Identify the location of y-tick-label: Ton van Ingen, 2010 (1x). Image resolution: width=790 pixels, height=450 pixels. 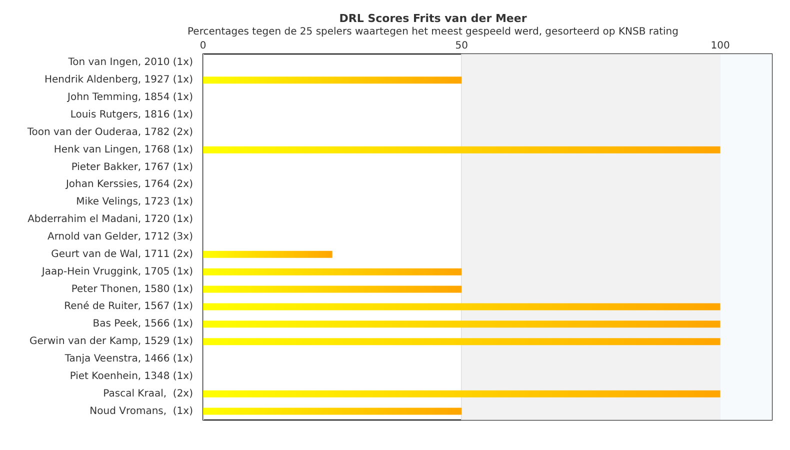
(130, 62).